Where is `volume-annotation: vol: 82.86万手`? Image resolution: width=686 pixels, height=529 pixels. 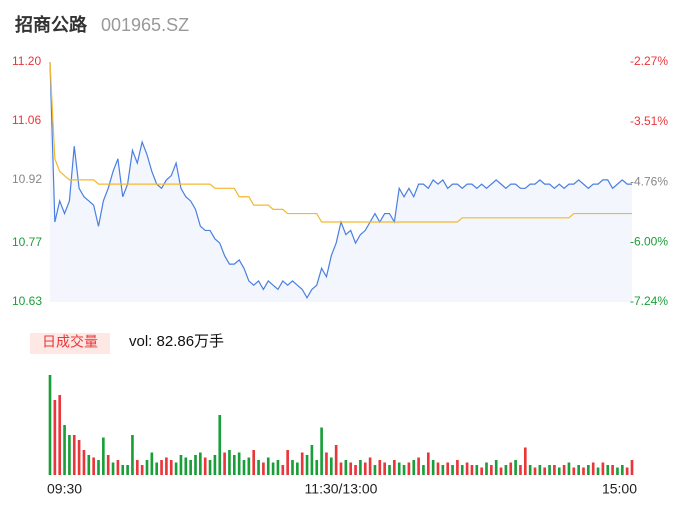
volume-annotation: vol: 82.86万手 is located at coordinates (176, 341).